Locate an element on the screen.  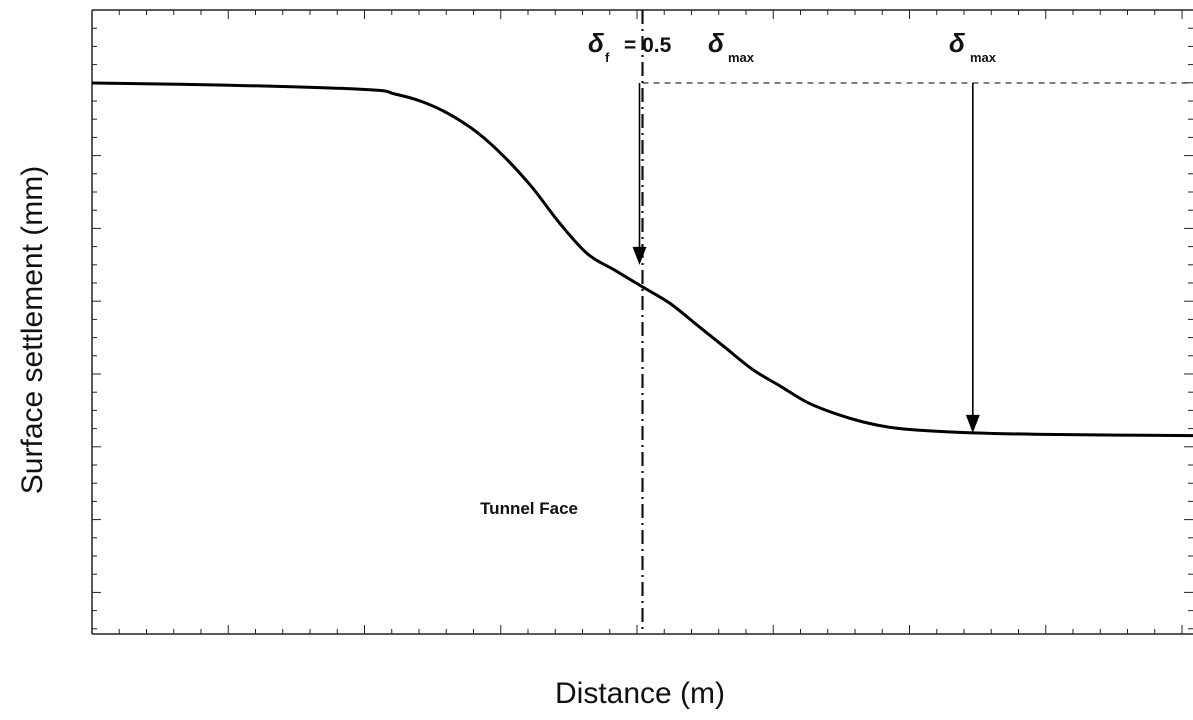
delta-max-symbol: δ is located at coordinates (957, 43).